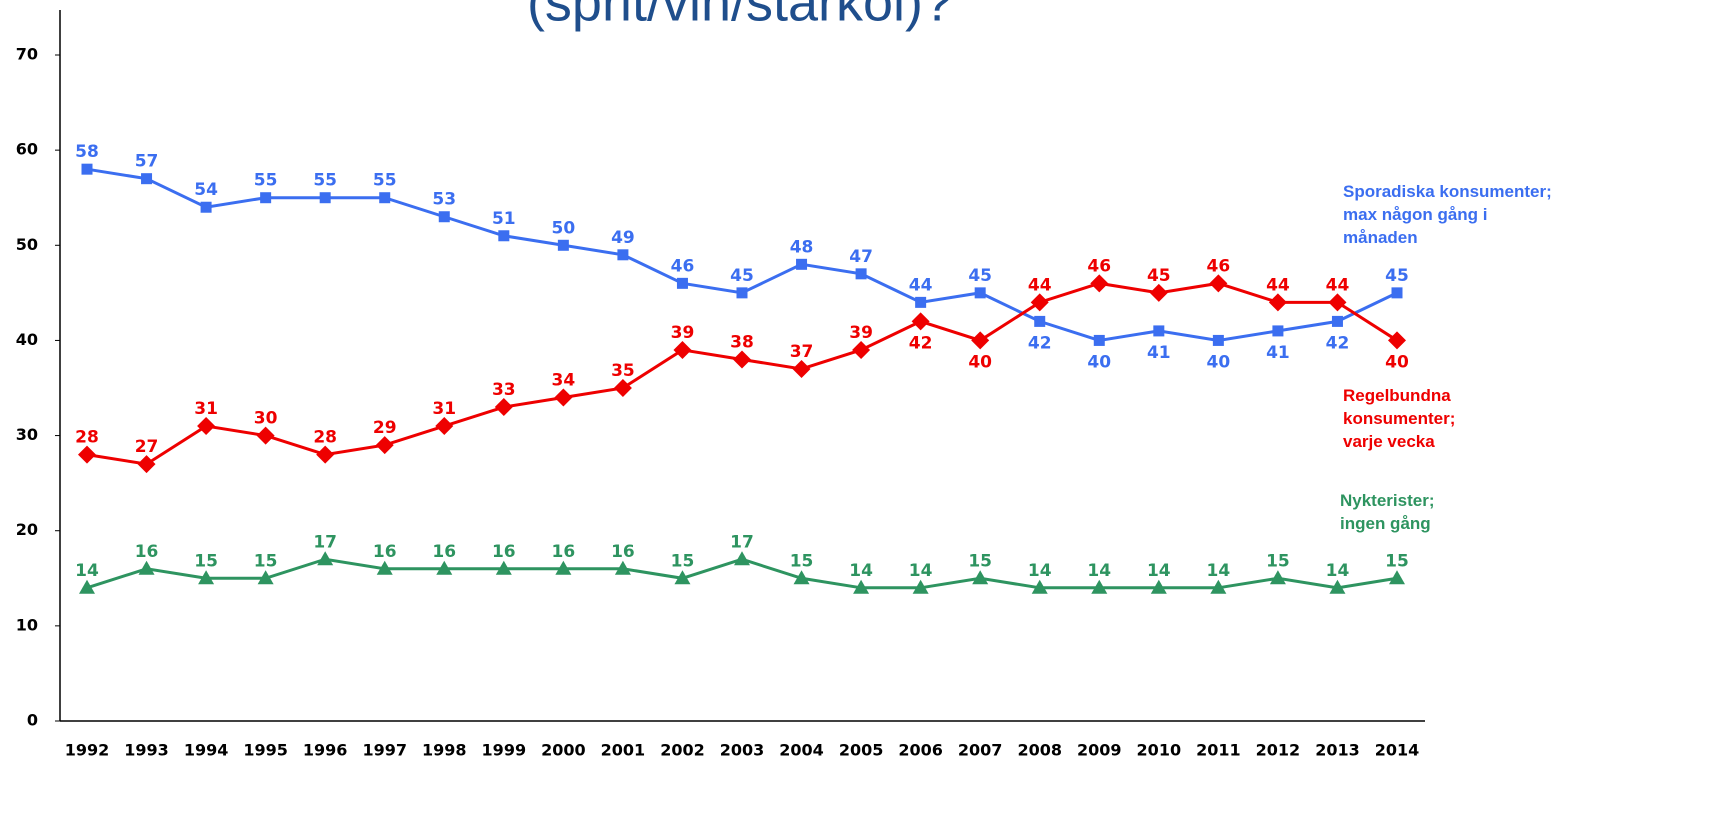  I want to click on data-label: 53, so click(444, 200).